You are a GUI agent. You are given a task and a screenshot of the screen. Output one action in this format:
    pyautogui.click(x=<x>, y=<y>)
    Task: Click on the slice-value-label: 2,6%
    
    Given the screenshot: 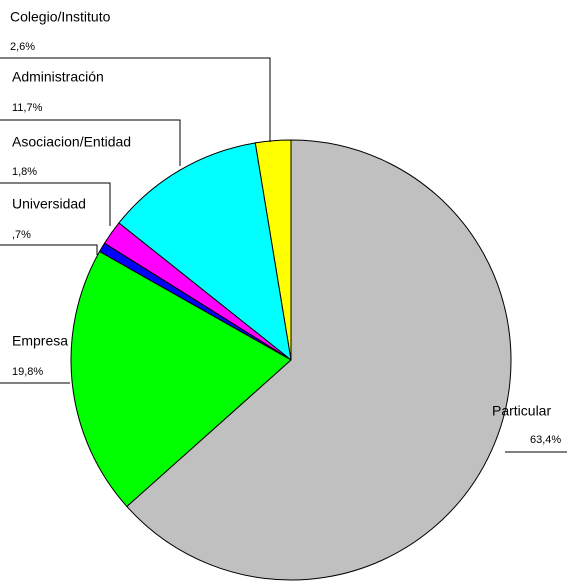 What is the action you would take?
    pyautogui.click(x=22, y=47)
    